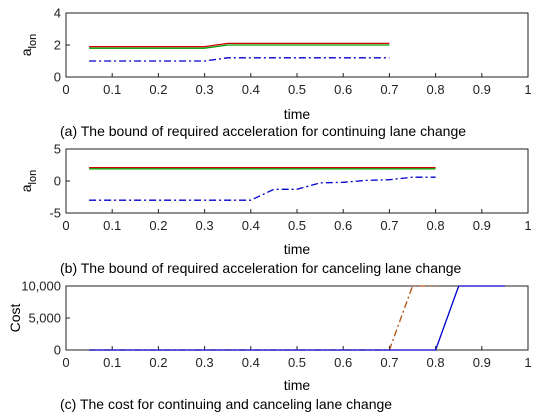  Describe the element at coordinates (251, 225) in the screenshot. I see `x-tick-label-b: 0.4` at that location.